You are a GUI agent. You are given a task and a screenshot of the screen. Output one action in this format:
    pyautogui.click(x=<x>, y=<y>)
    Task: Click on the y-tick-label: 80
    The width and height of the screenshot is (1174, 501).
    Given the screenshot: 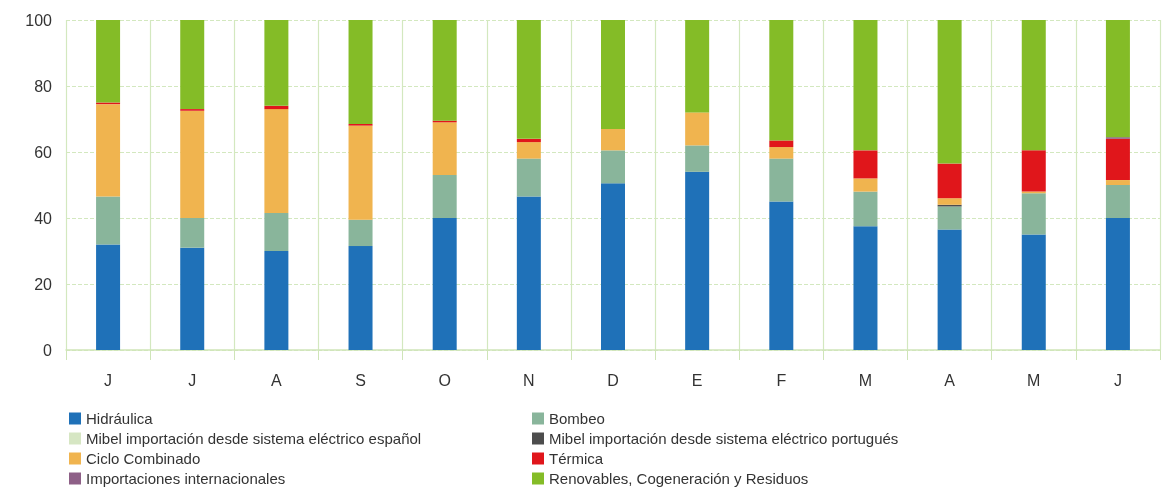 What is the action you would take?
    pyautogui.click(x=43, y=86)
    